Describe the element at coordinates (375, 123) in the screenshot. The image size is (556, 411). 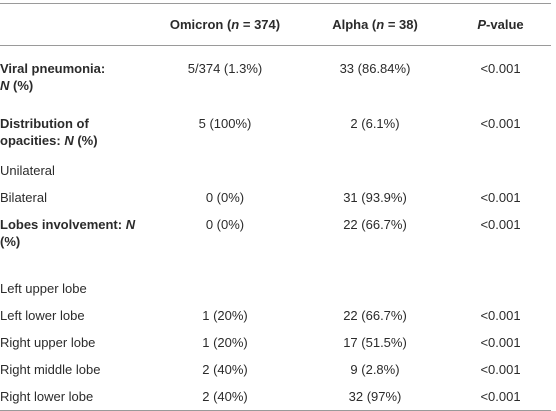
I see `alpha-cell: 2 (6.1%)` at that location.